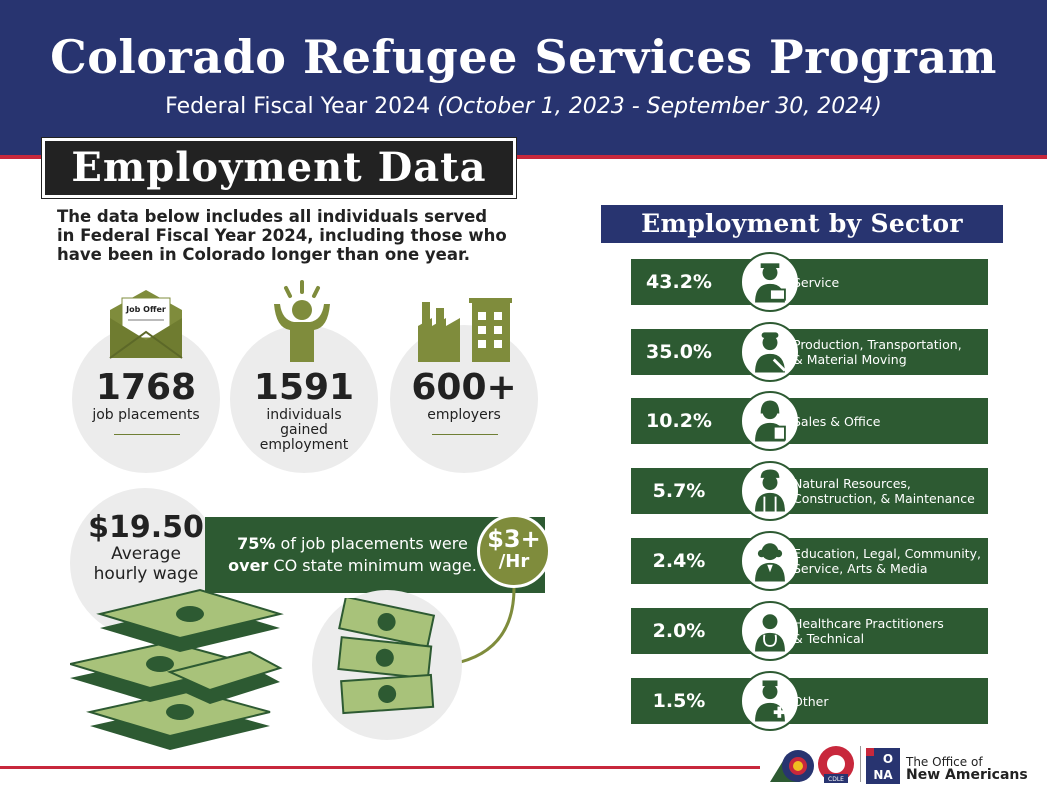  I want to click on chart-bar: 2.0% Healthcare Practitioners & Technical, so click(809, 631).